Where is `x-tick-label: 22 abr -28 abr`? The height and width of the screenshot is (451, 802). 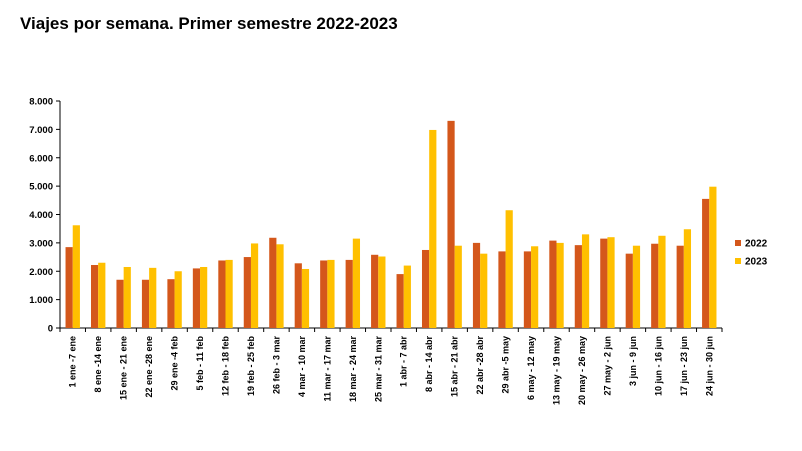
x-tick-label: 22 abr -28 abr is located at coordinates (480, 365).